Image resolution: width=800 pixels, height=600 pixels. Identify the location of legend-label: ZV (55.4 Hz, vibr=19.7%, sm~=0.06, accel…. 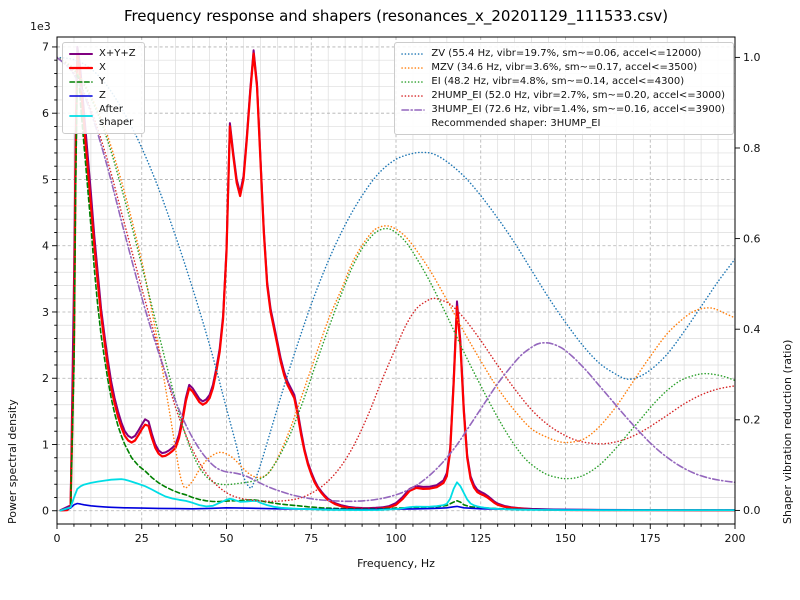
(566, 53).